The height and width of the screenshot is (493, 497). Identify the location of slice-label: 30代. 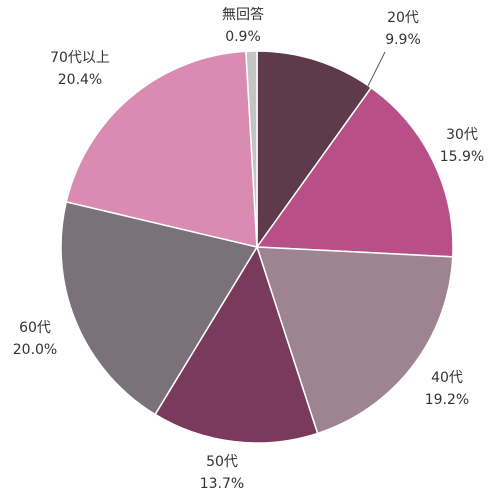
(462, 135).